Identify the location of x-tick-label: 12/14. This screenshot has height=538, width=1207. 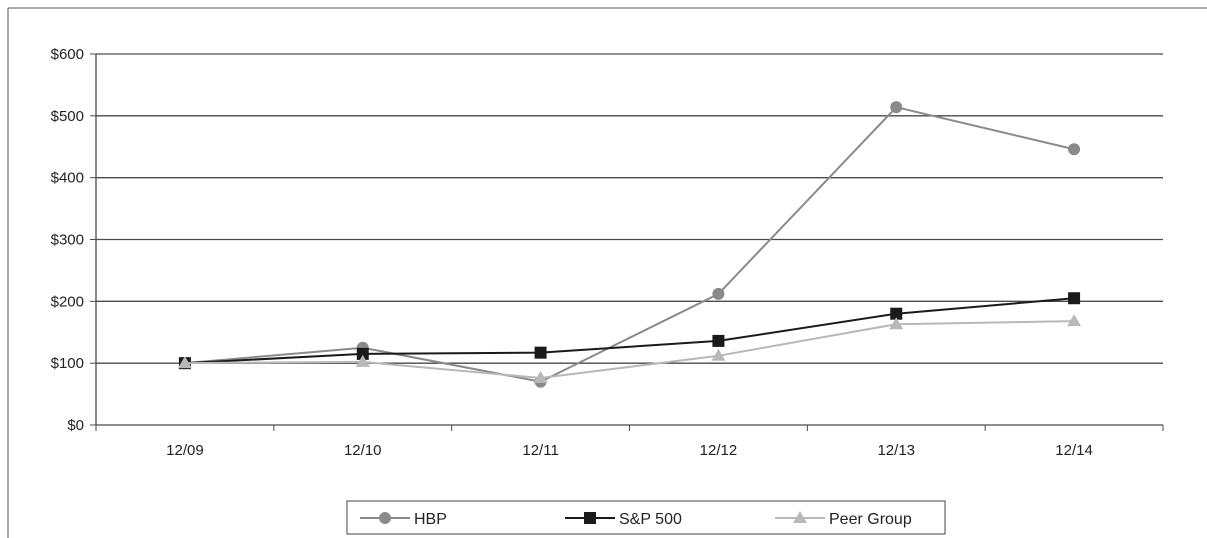
(1074, 450).